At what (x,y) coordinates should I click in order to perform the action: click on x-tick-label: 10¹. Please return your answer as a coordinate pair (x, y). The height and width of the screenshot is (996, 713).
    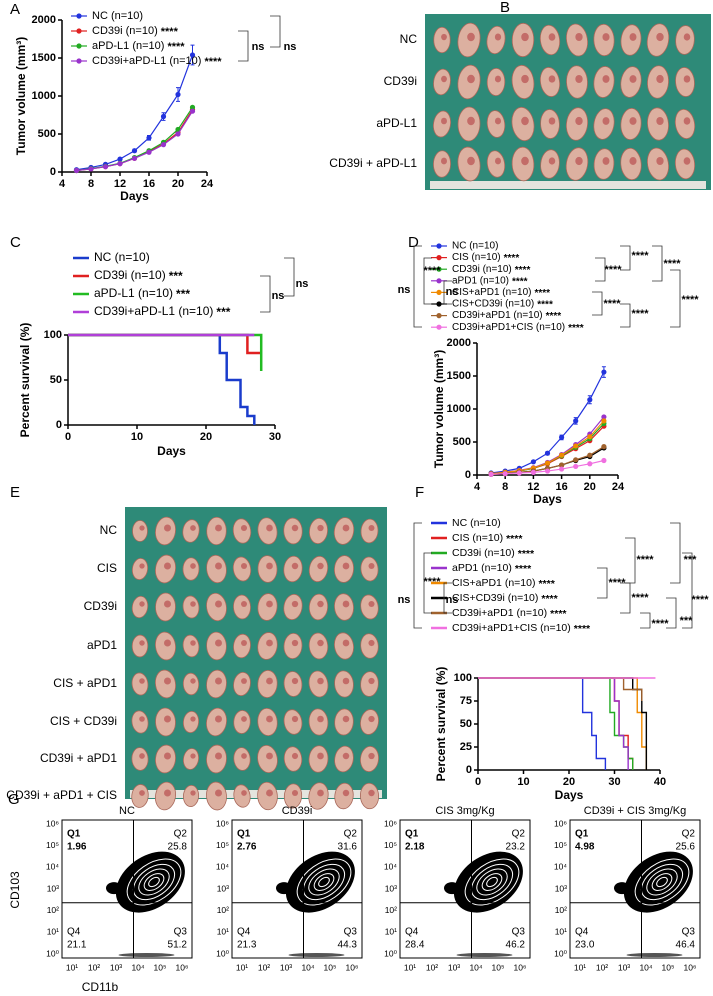
    Looking at the image, I should click on (580, 967).